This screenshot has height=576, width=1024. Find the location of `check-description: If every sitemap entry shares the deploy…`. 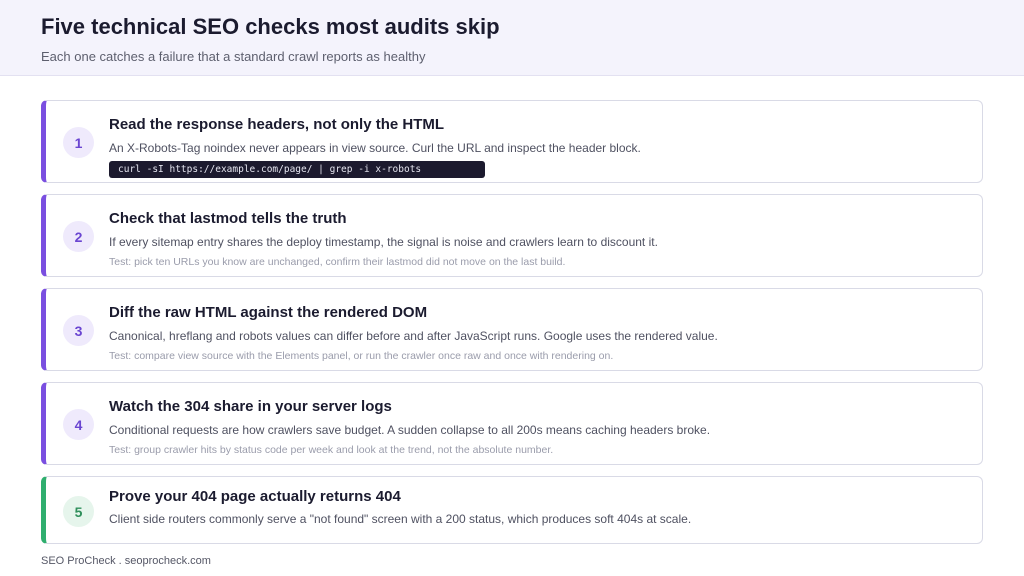

check-description: If every sitemap entry shares the deploy… is located at coordinates (383, 242).